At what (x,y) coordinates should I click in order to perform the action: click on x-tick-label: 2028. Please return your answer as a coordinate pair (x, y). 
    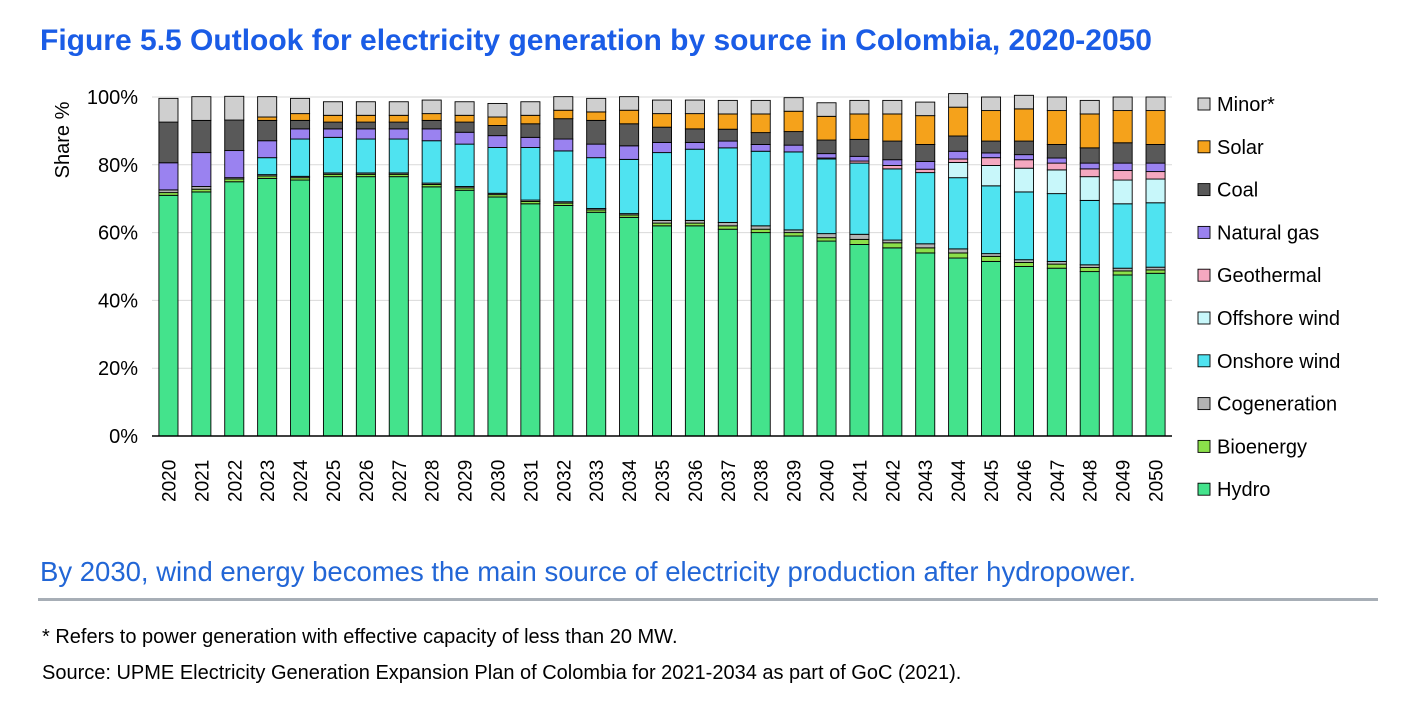
    Looking at the image, I should click on (433, 481).